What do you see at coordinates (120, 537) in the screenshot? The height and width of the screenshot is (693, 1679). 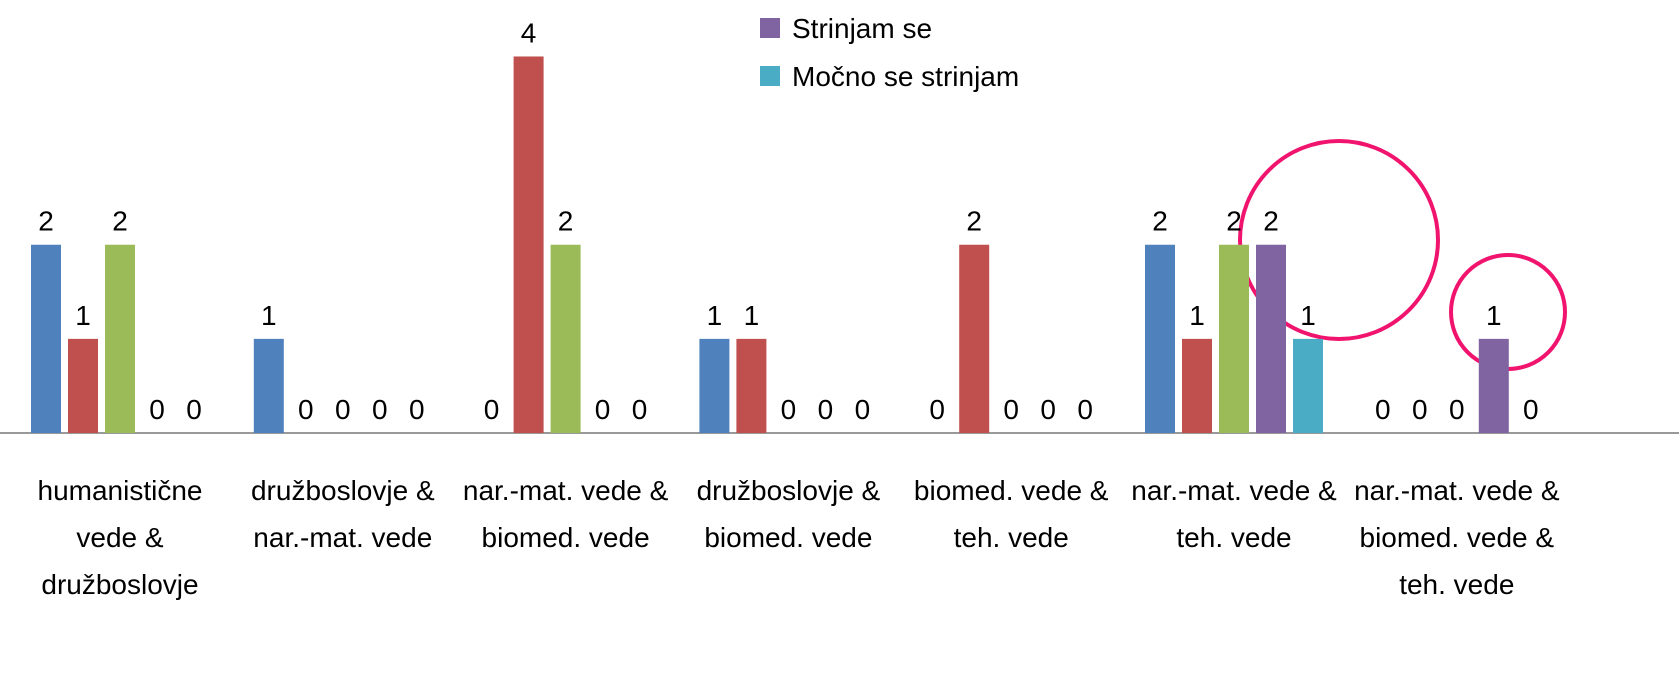 I see `x-tick-label: humanistične vede & družboslovje` at bounding box center [120, 537].